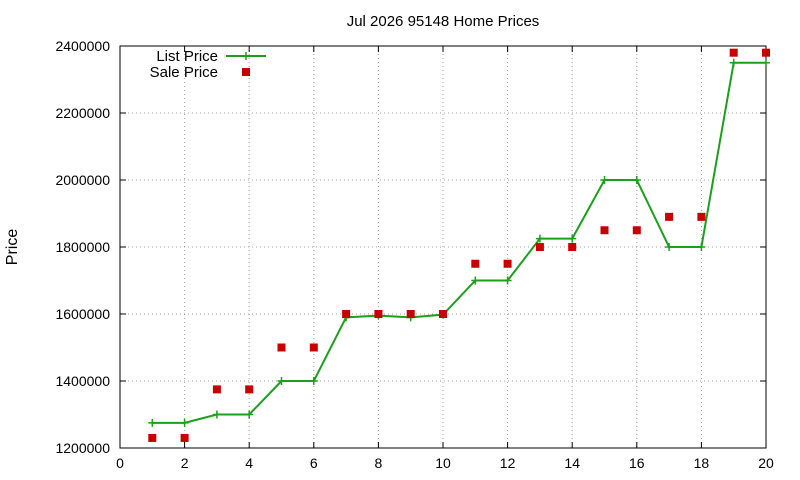 The height and width of the screenshot is (480, 800). Describe the element at coordinates (82, 113) in the screenshot. I see `y-tick-label: 2200000` at that location.